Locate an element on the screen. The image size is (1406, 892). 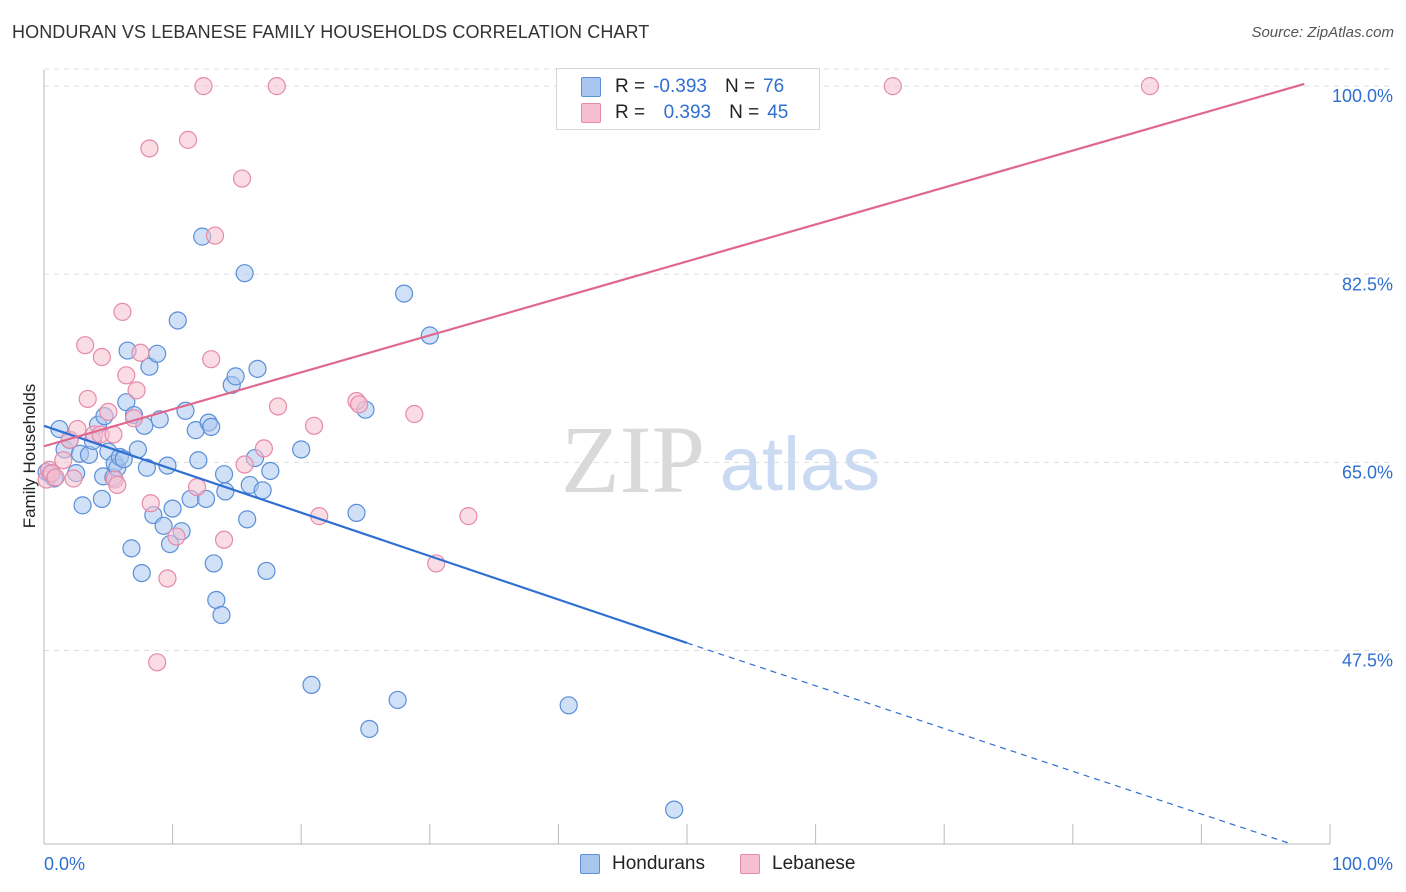
hondurans-r-value: -0.393 is located at coordinates (680, 86).